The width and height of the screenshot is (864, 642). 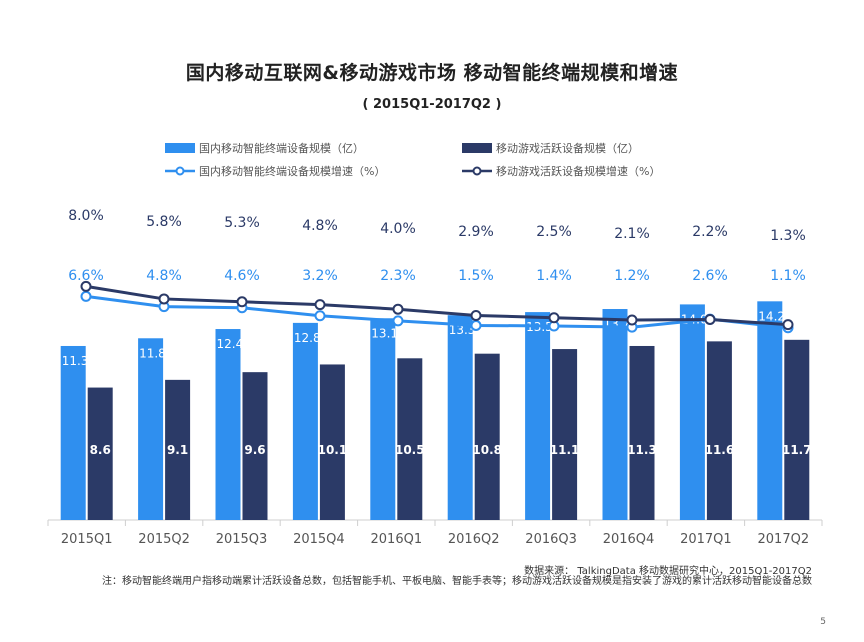 I want to click on label-terminal-growth-2015Q1: 6.6%, so click(x=86, y=276).